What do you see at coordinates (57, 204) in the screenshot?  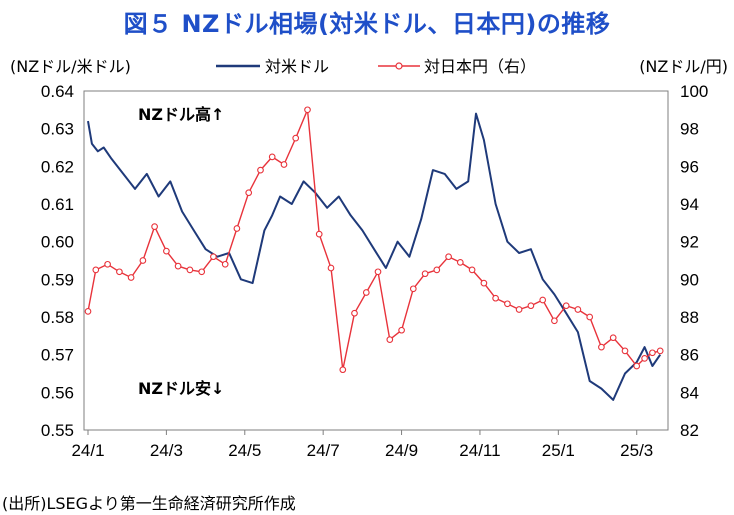 I see `y-left-tick-label: 0.61` at bounding box center [57, 204].